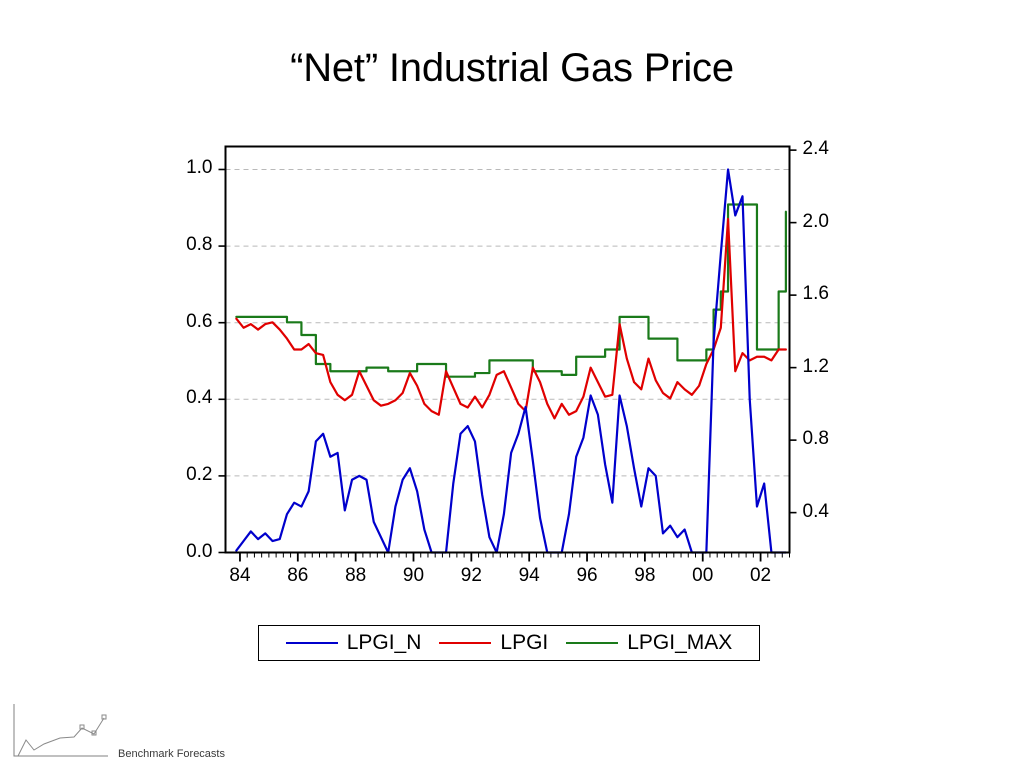 The image size is (1024, 768). Describe the element at coordinates (60, 730) in the screenshot. I see `benchmark-forecasts-logo` at that location.